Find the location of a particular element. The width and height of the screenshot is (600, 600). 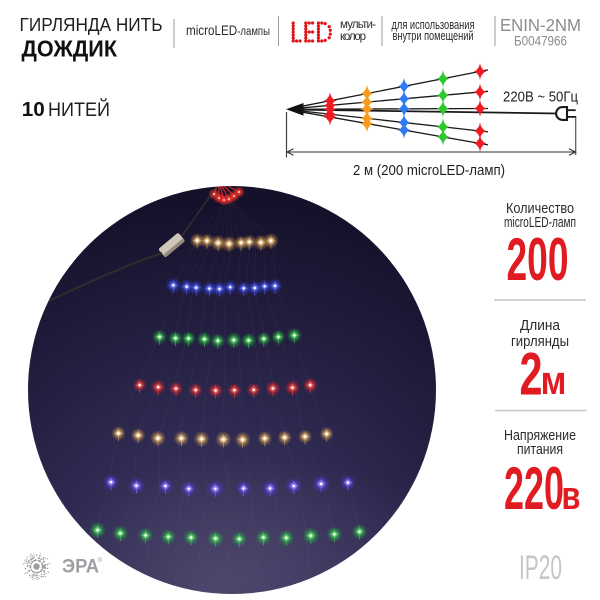

svg-text: 220 is located at coordinates (534, 488).